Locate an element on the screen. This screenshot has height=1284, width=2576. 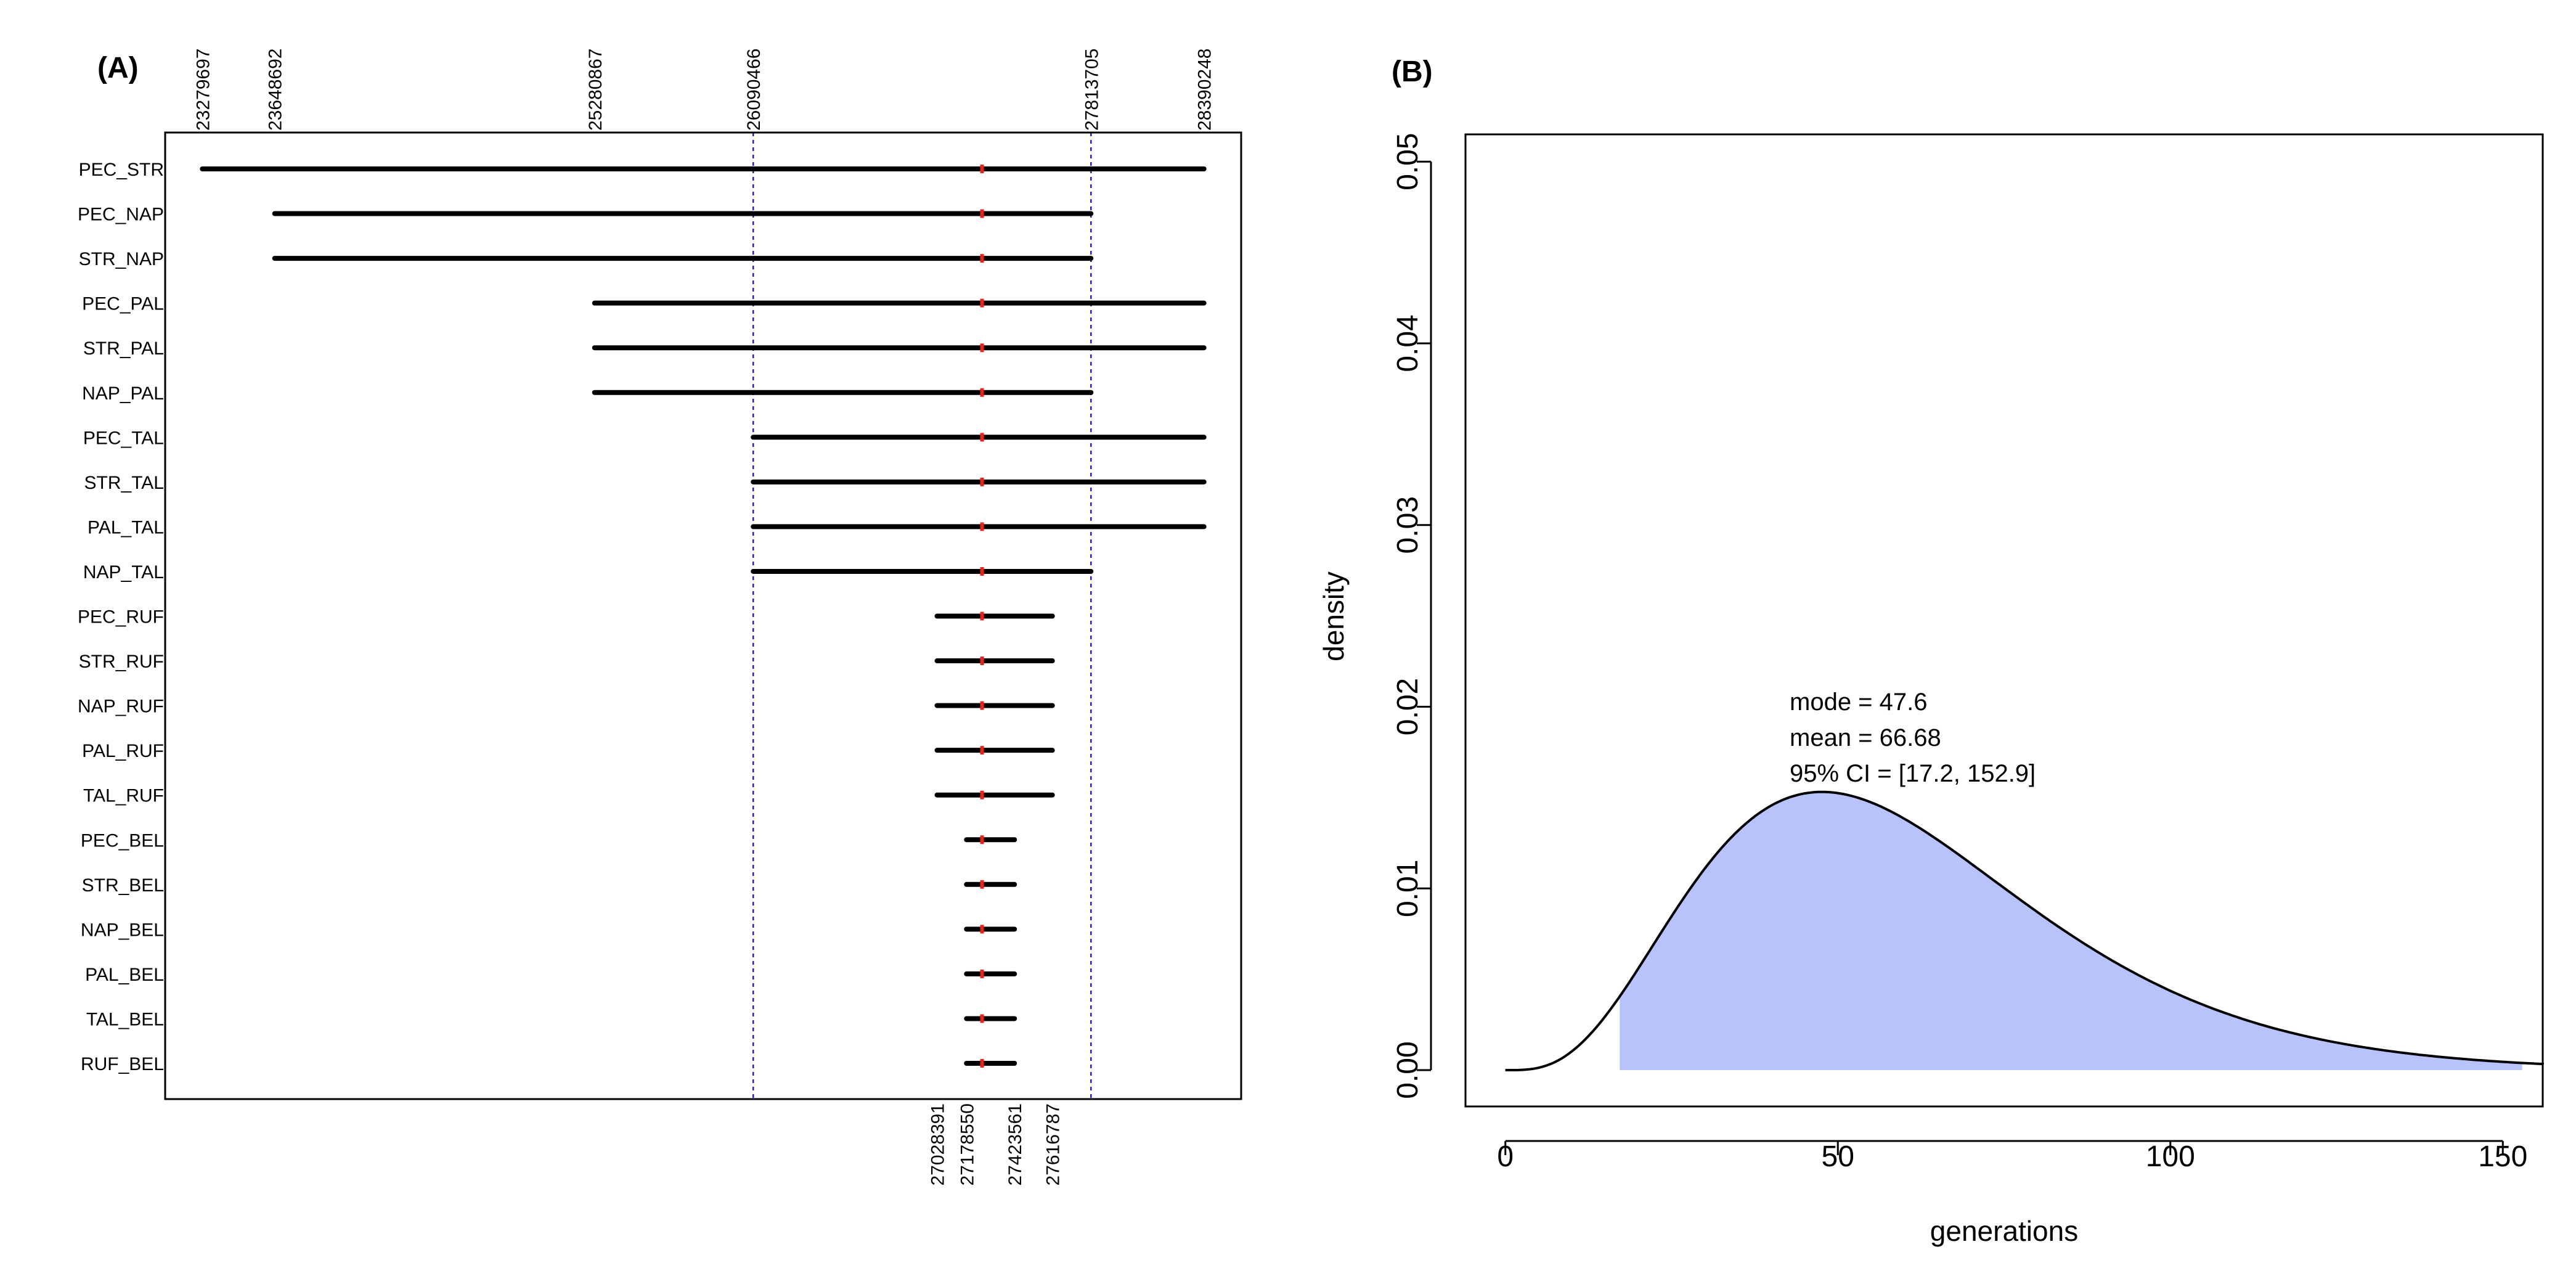
bottom-position-label: 27028391 is located at coordinates (938, 1144).